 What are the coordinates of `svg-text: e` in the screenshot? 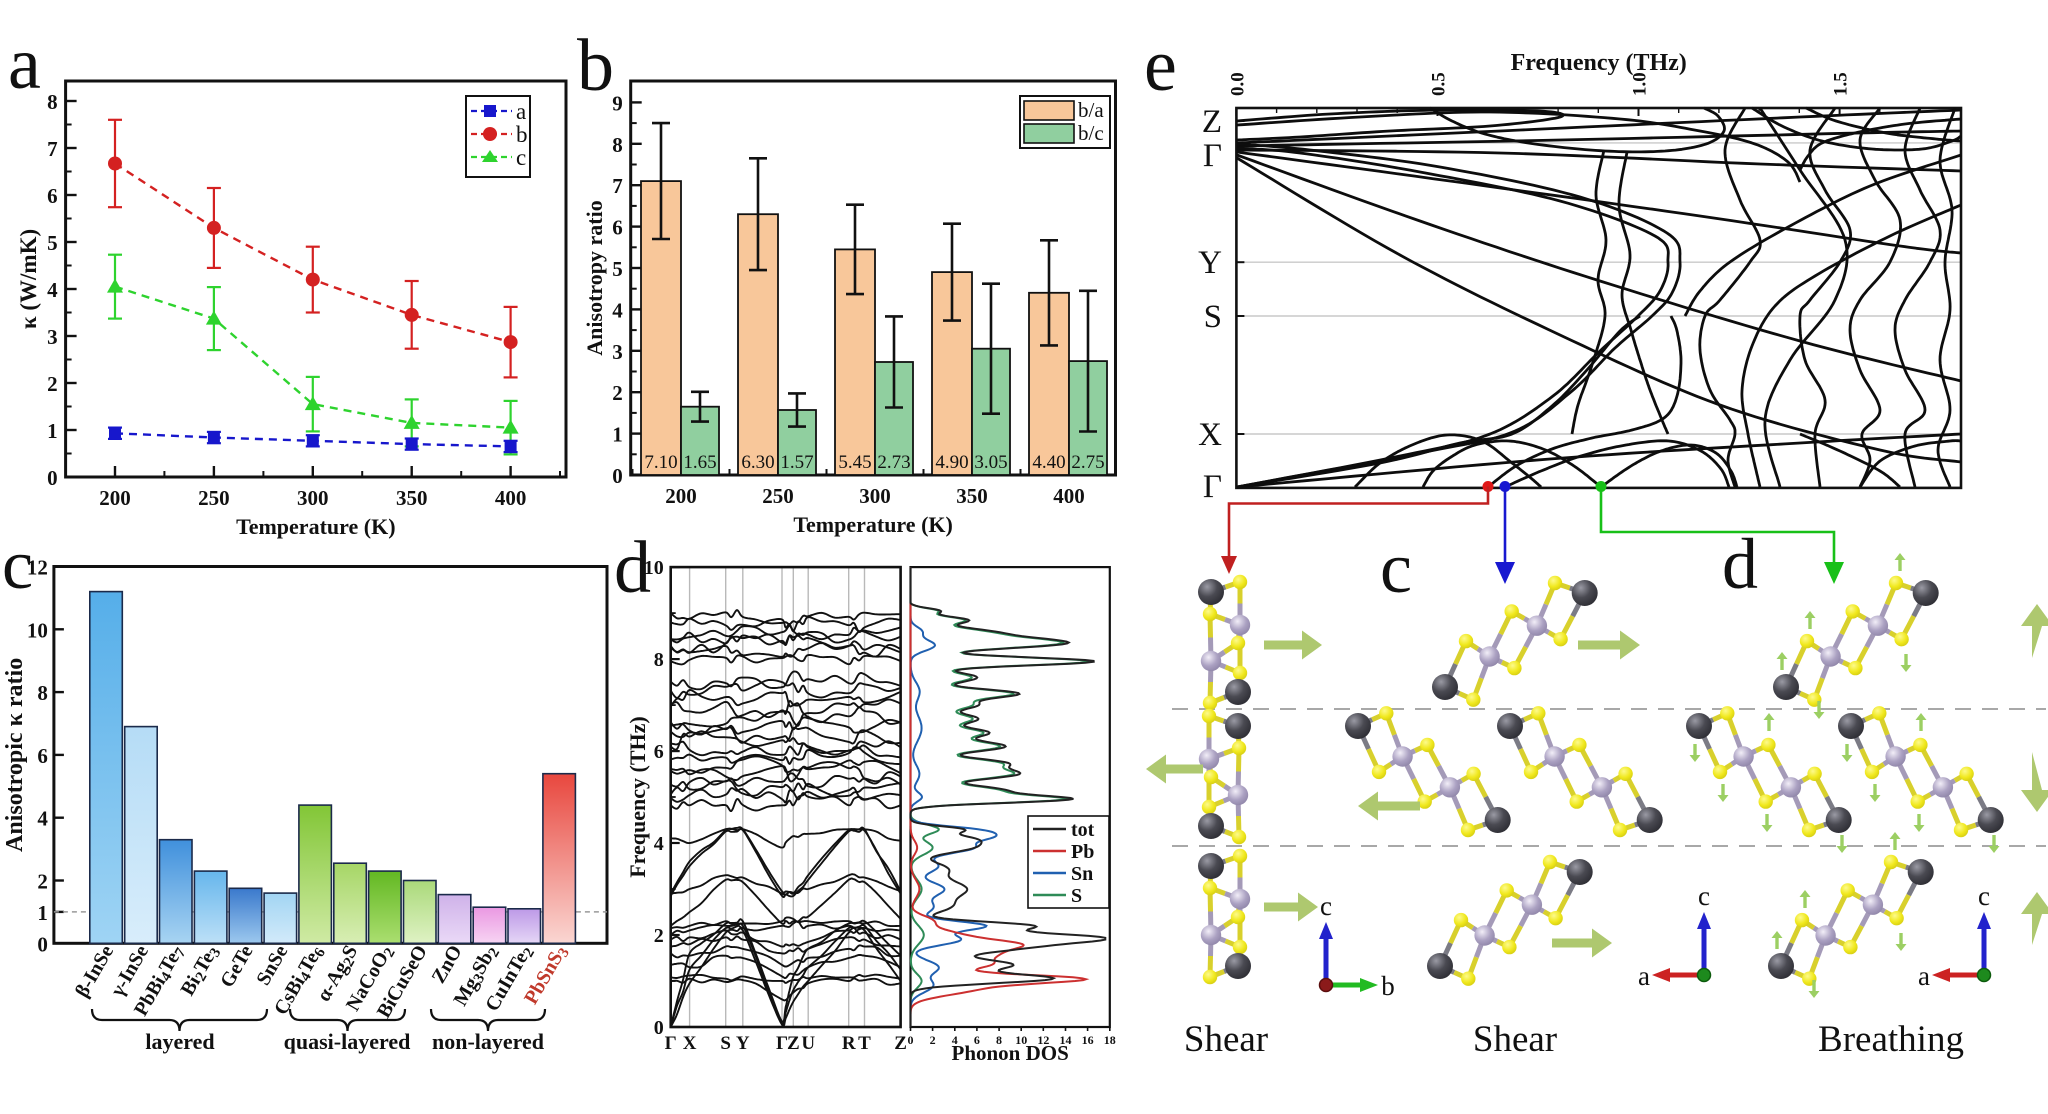 It's located at (1160, 66).